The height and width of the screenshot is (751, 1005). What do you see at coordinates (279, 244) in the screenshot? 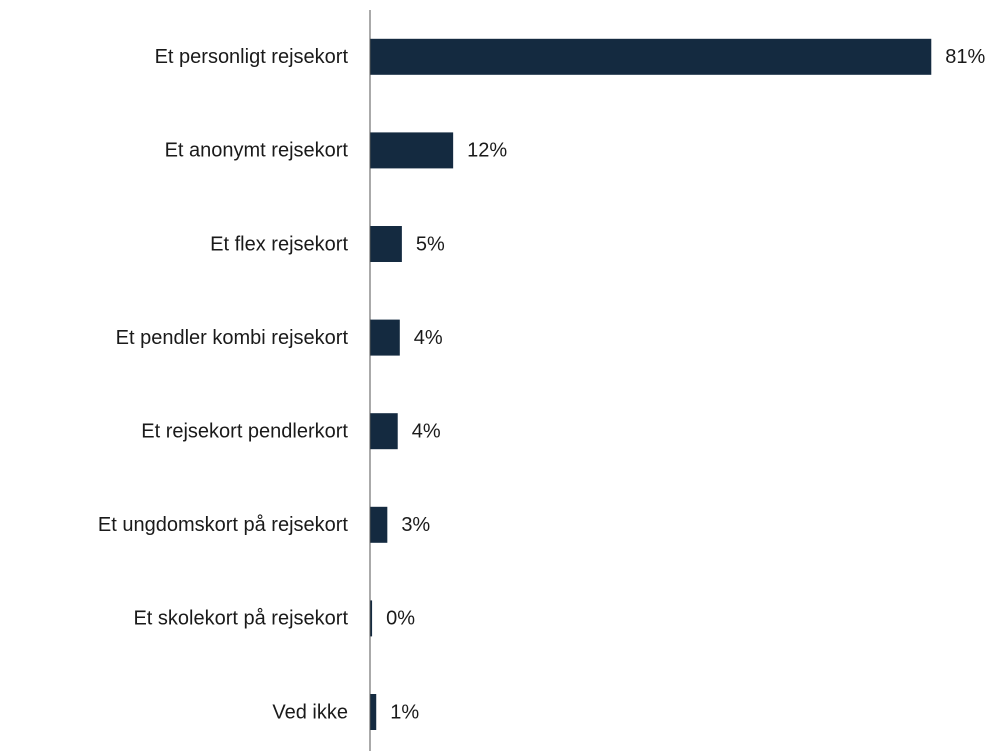
I see `category-label: Et flex rejsekort` at bounding box center [279, 244].